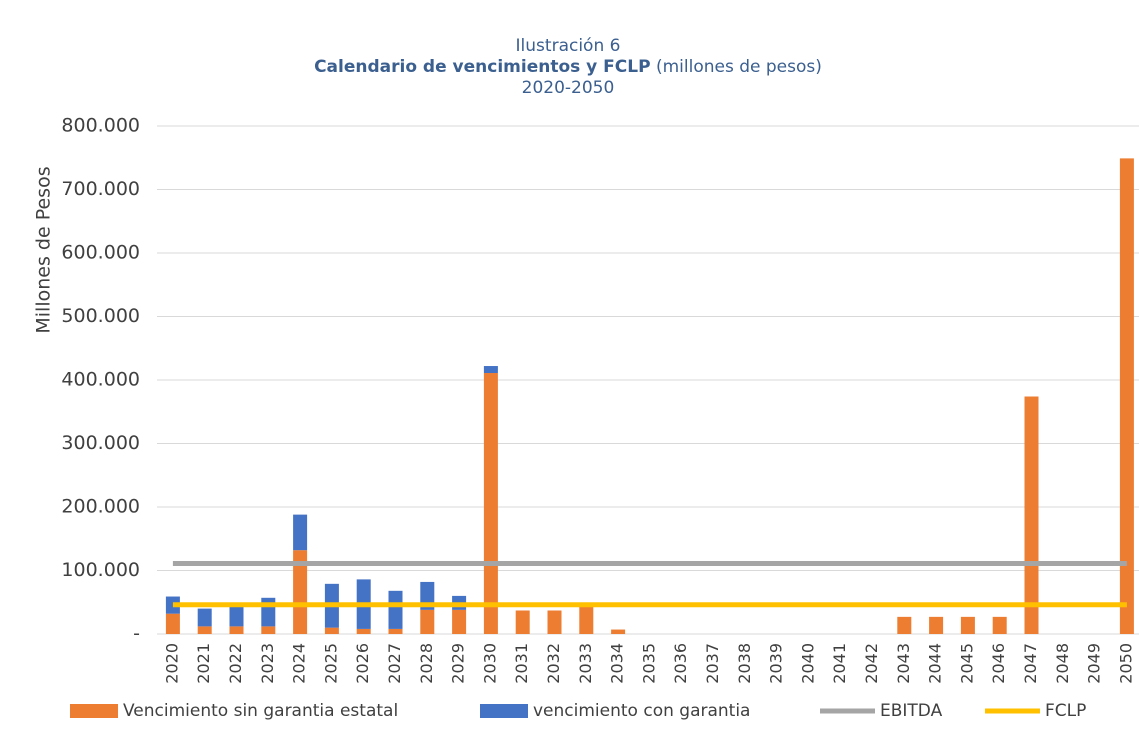 The height and width of the screenshot is (748, 1139). Describe the element at coordinates (100, 253) in the screenshot. I see `y-tick-label: 600.000` at that location.